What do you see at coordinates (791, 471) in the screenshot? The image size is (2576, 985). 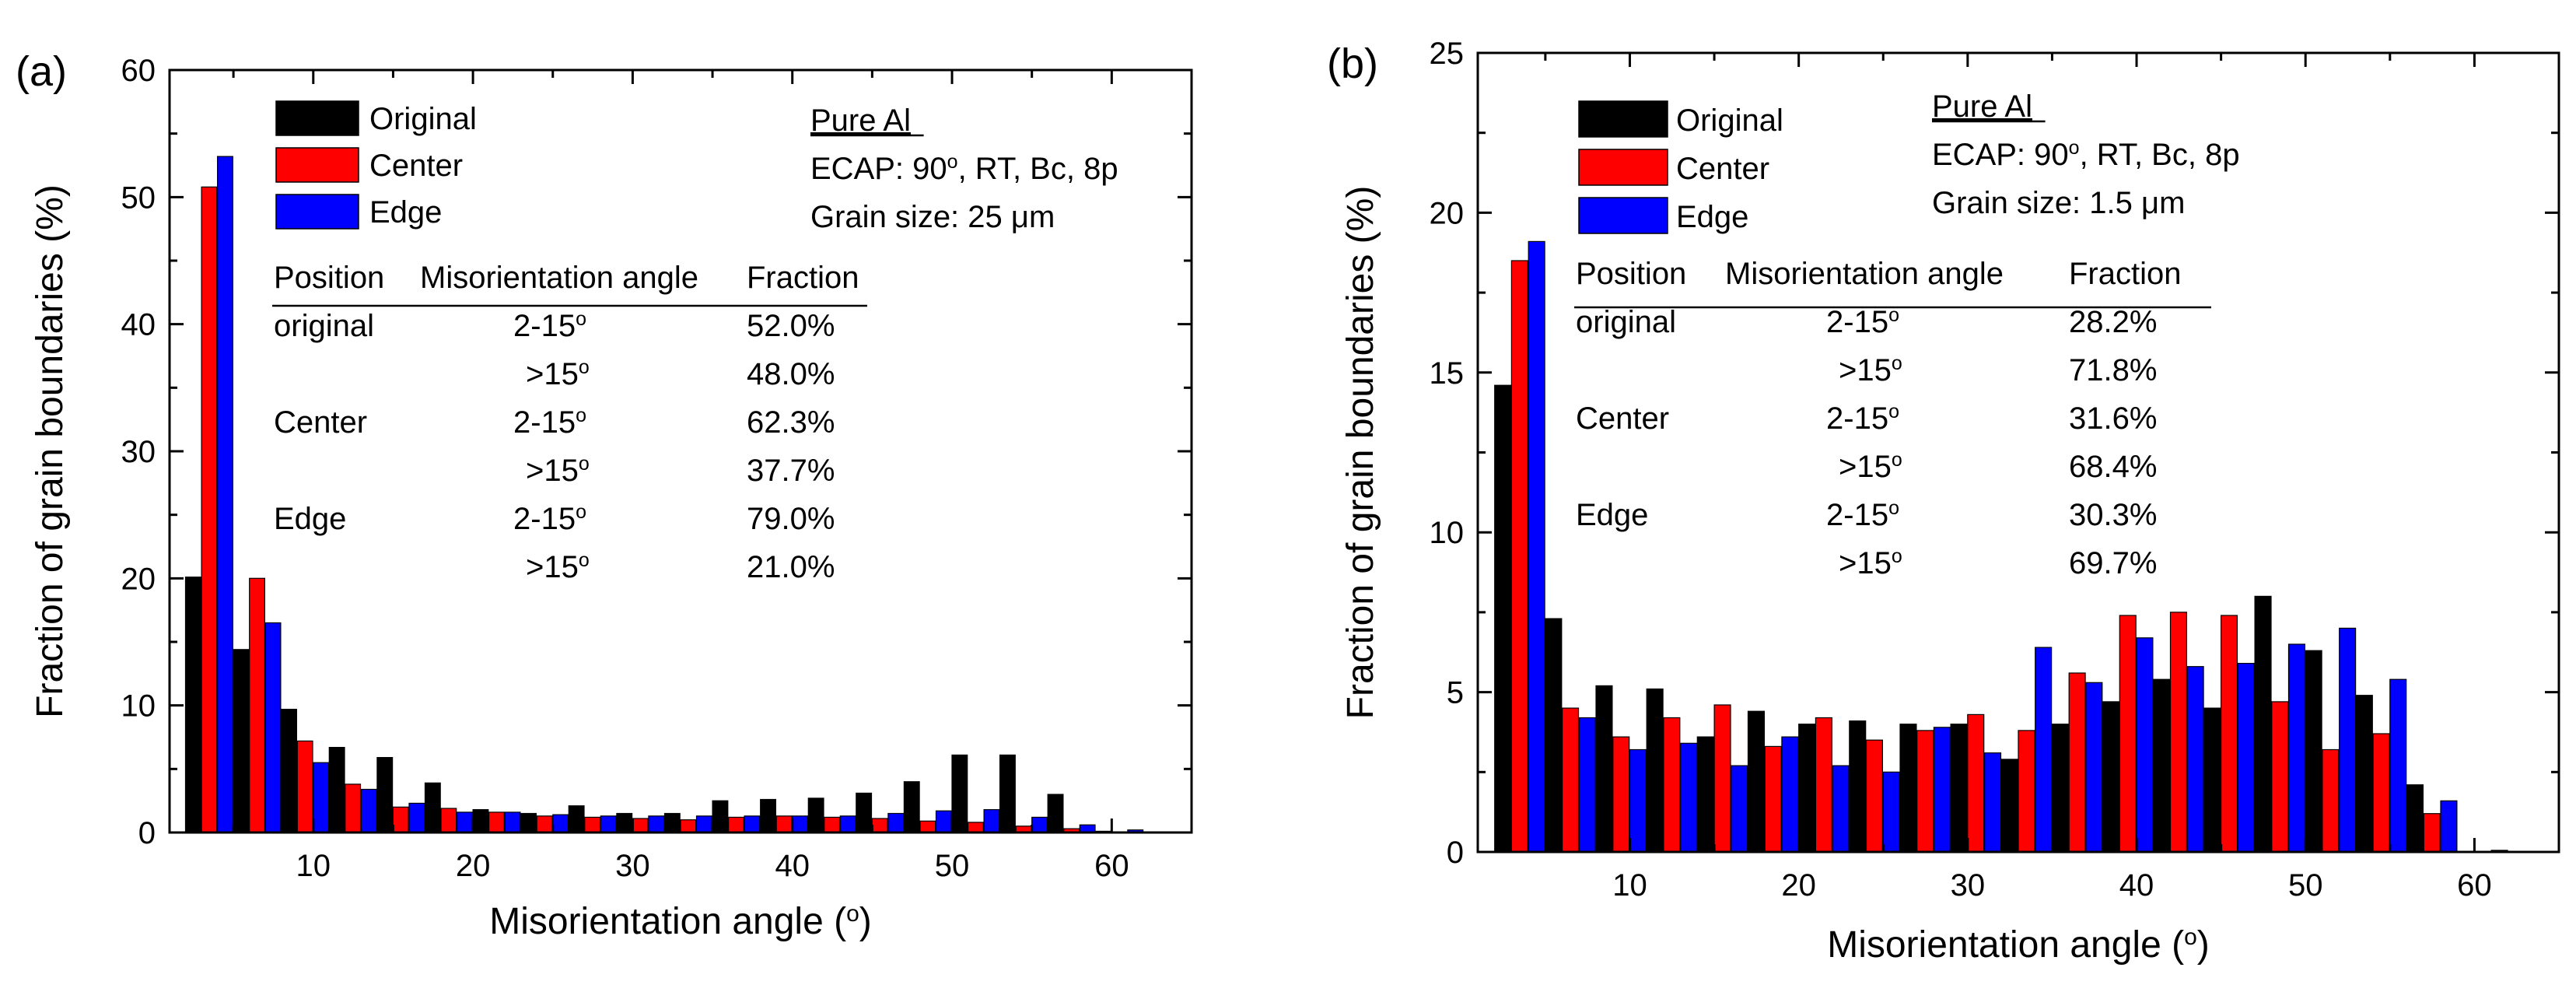 I see `table-fraction: 37.7%` at bounding box center [791, 471].